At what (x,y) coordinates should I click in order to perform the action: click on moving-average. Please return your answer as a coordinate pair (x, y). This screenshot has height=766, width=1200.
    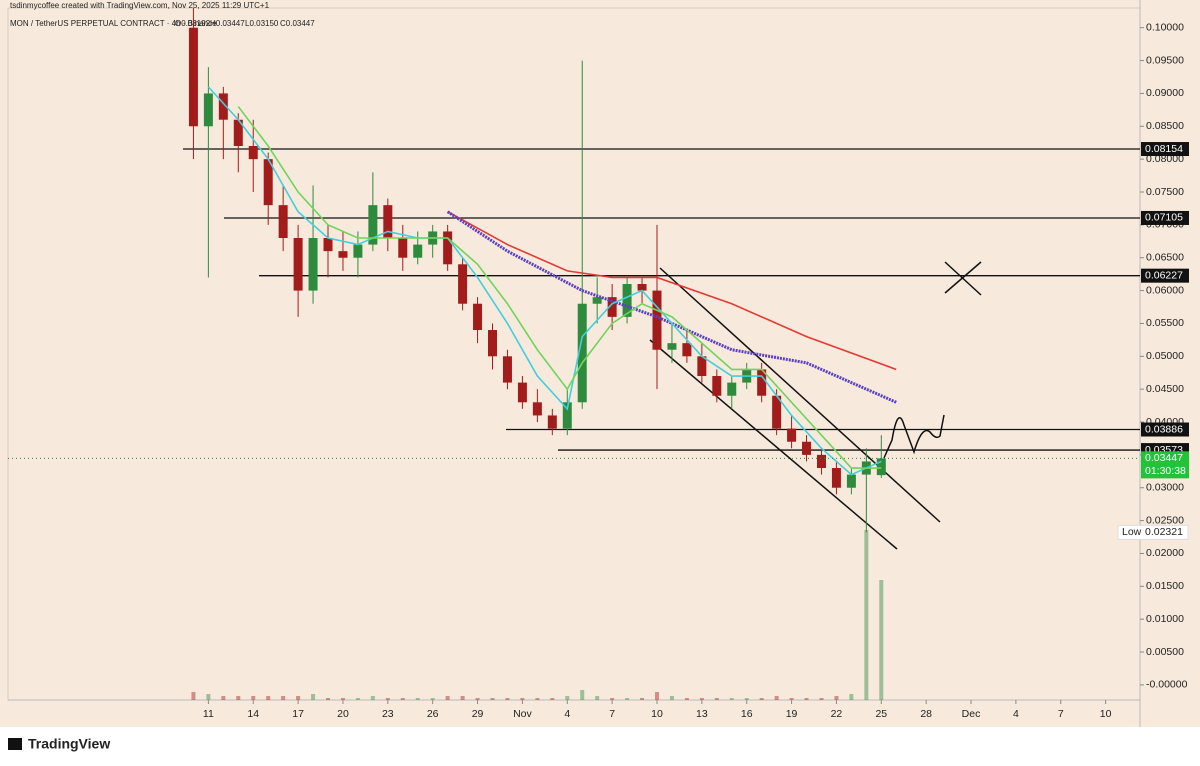
    Looking at the image, I should click on (671, 307).